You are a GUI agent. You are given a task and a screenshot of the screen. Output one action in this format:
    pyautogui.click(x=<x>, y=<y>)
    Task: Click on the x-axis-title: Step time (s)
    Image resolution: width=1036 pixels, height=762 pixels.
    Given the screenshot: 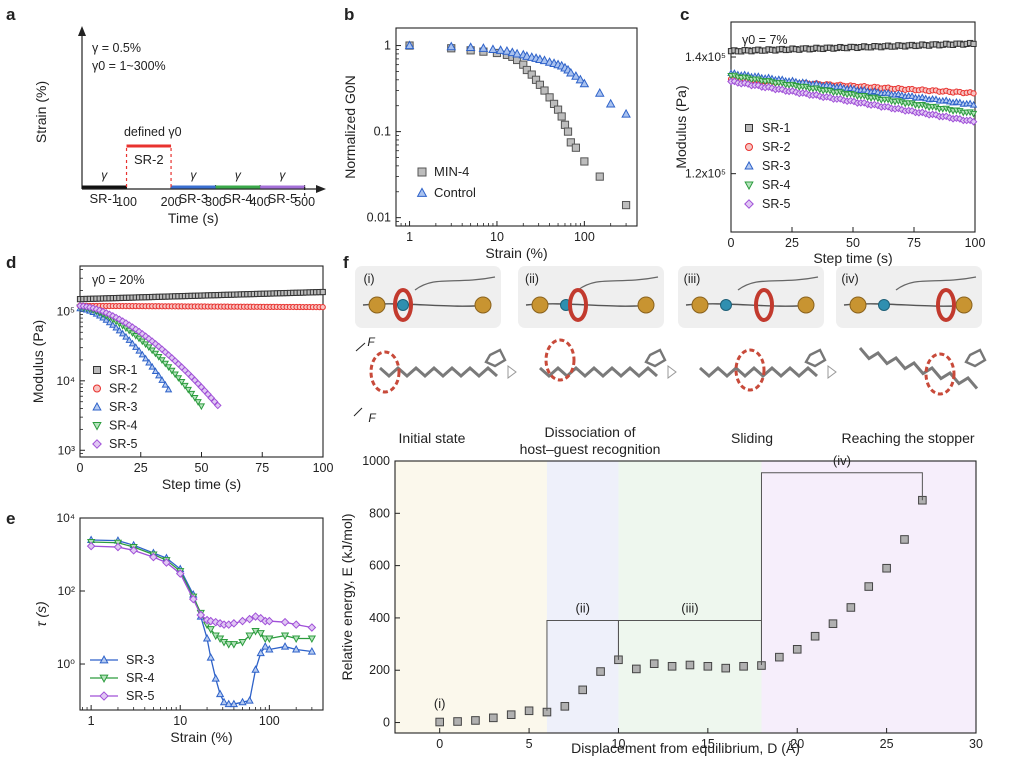 What is the action you would take?
    pyautogui.click(x=852, y=258)
    